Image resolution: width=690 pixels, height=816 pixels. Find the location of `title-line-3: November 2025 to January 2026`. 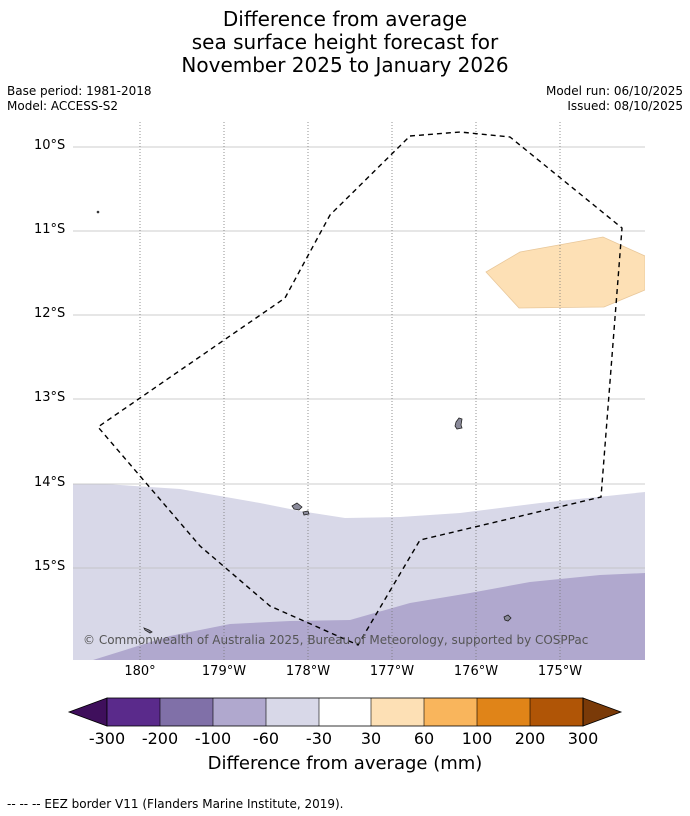

title-line-3: November 2025 to January 2026 is located at coordinates (345, 65).